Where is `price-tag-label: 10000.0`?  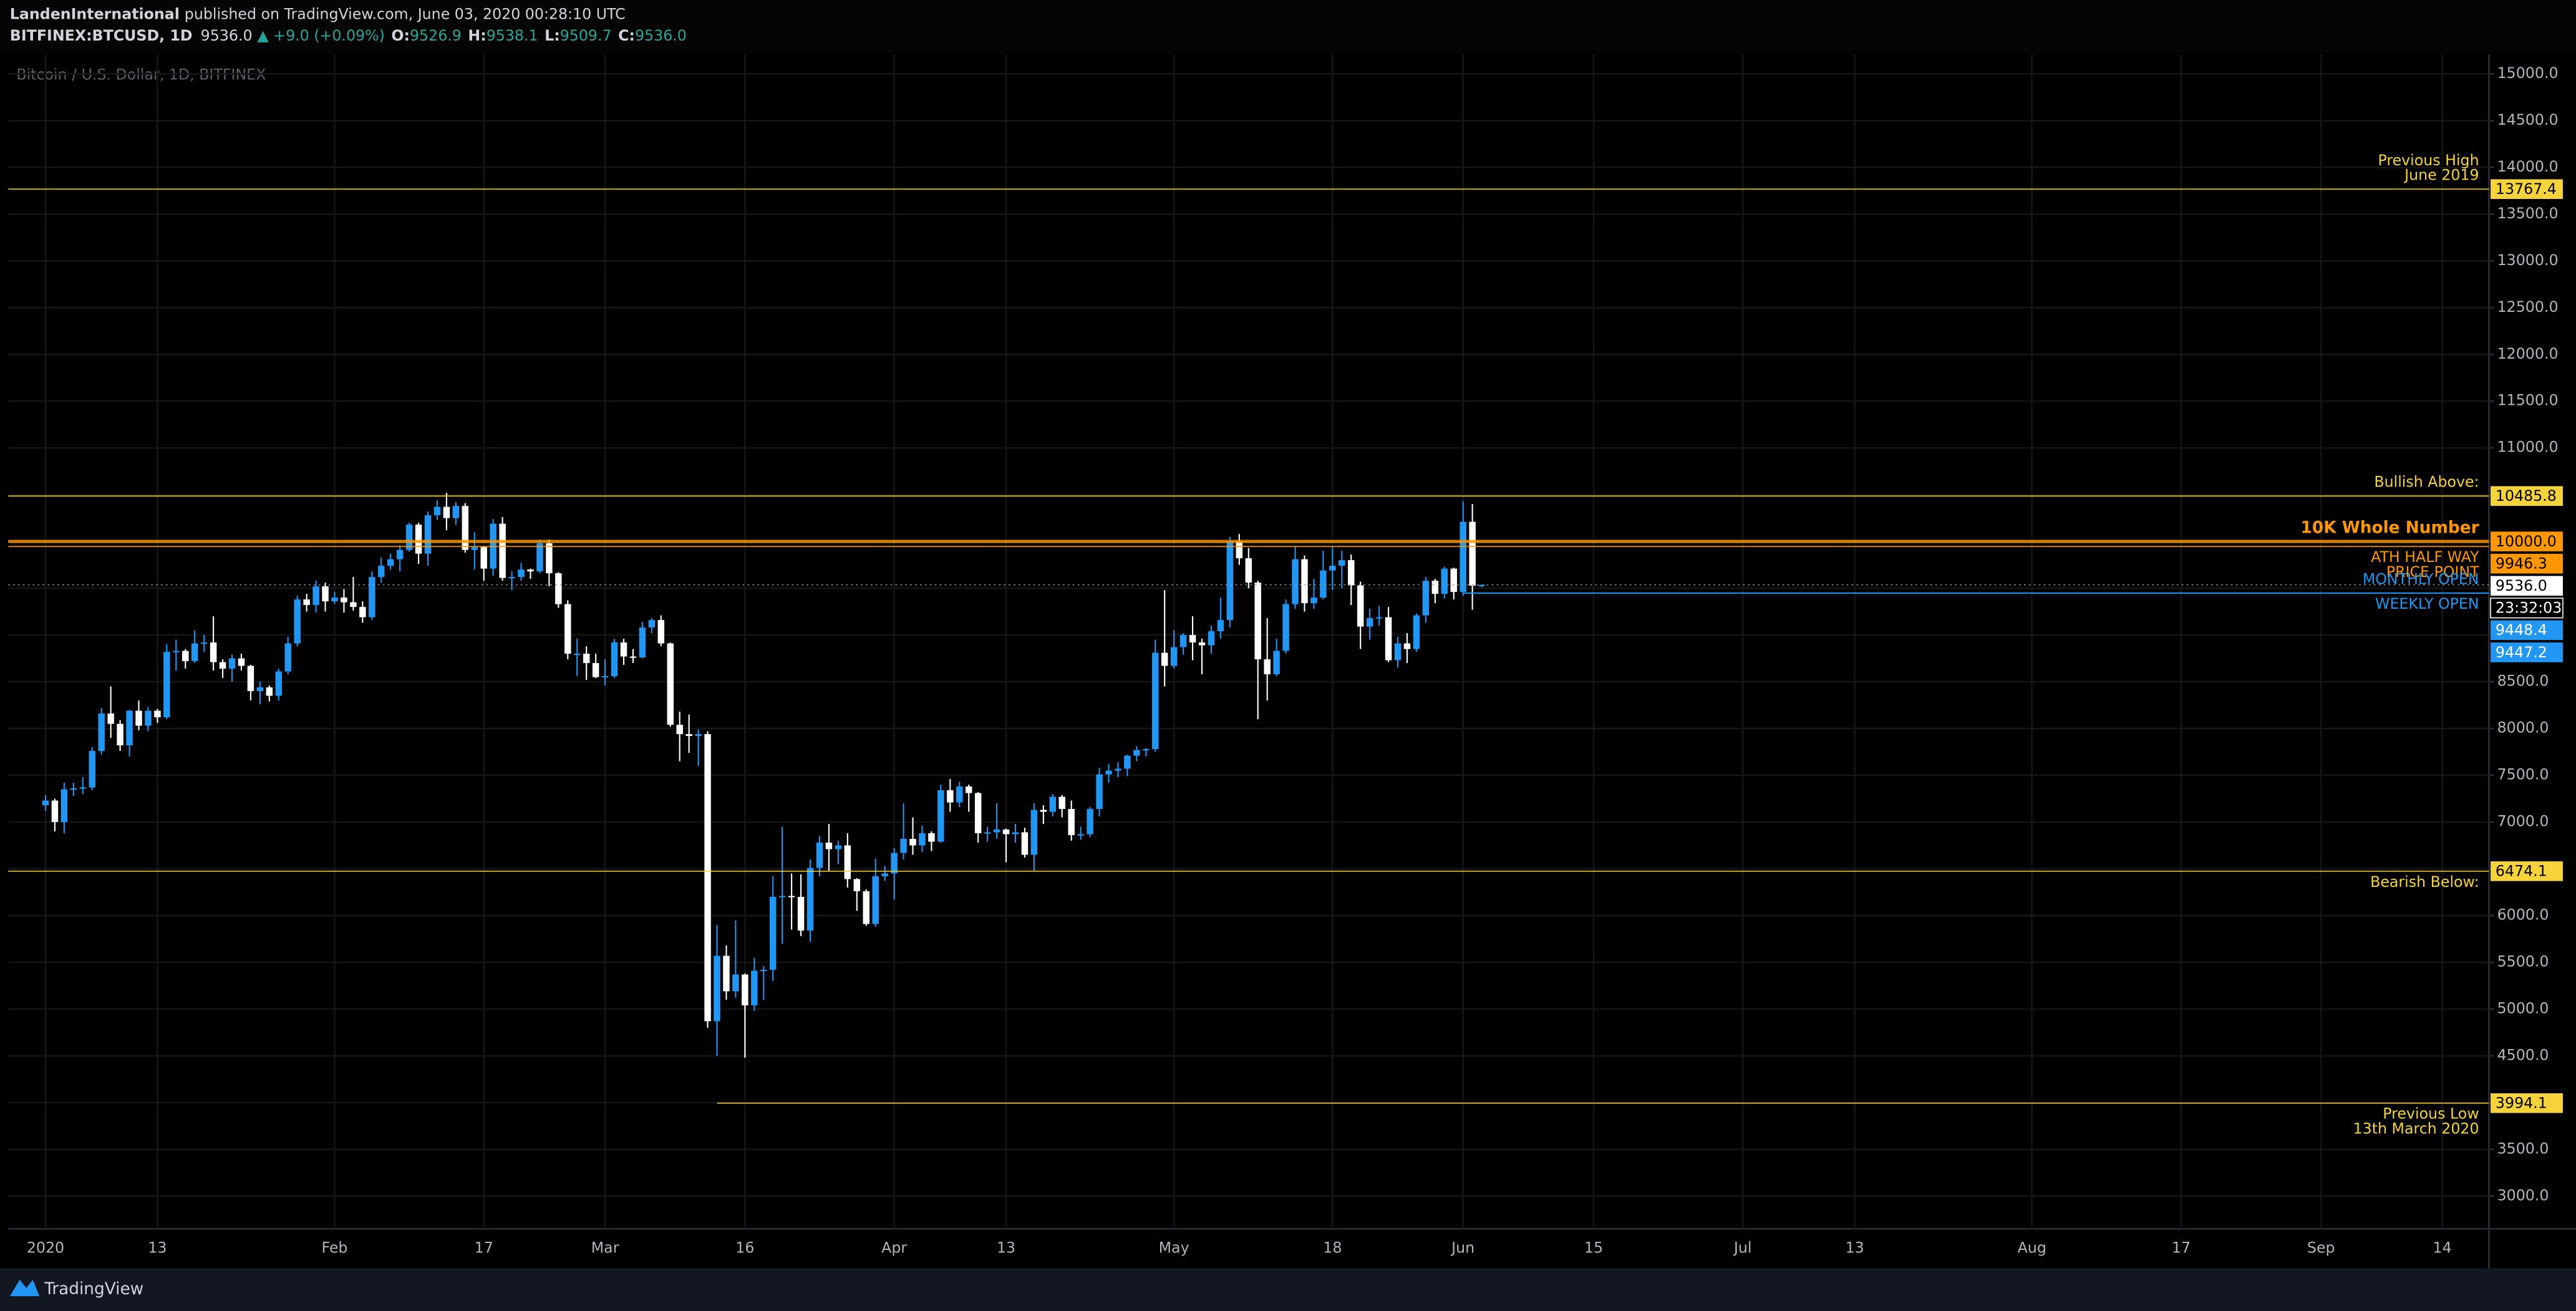
price-tag-label: 10000.0 is located at coordinates (2526, 541).